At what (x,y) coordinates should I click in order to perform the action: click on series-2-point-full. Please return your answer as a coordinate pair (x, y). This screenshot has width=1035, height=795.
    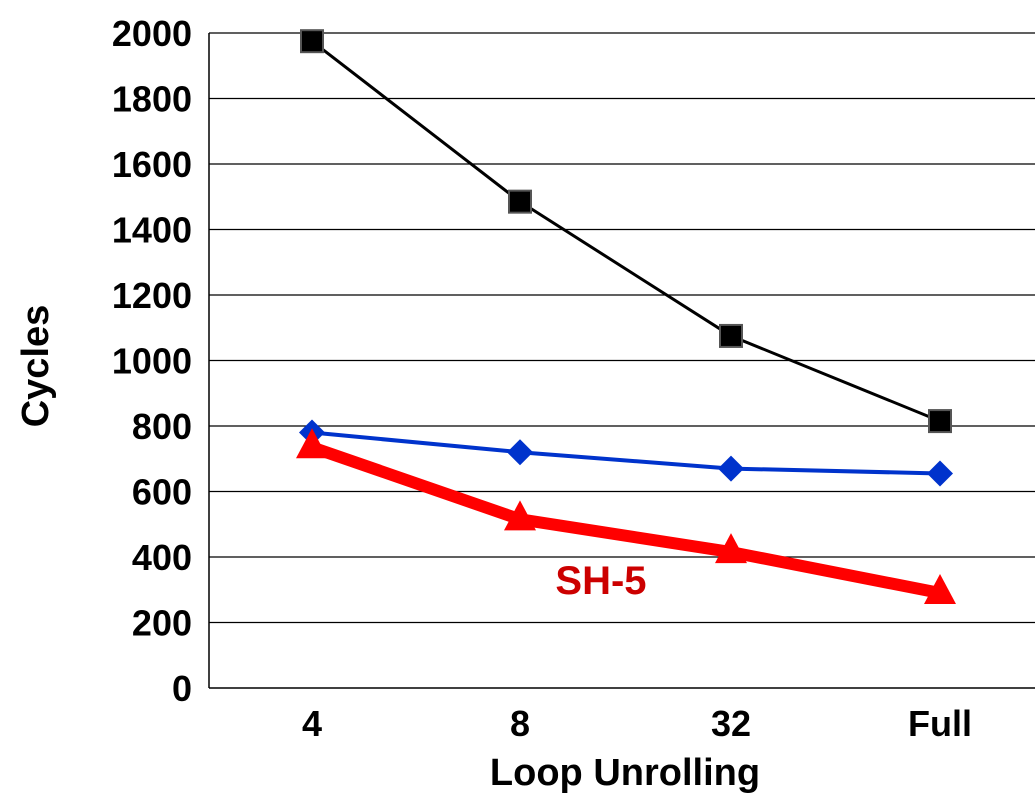
    Looking at the image, I should click on (940, 473).